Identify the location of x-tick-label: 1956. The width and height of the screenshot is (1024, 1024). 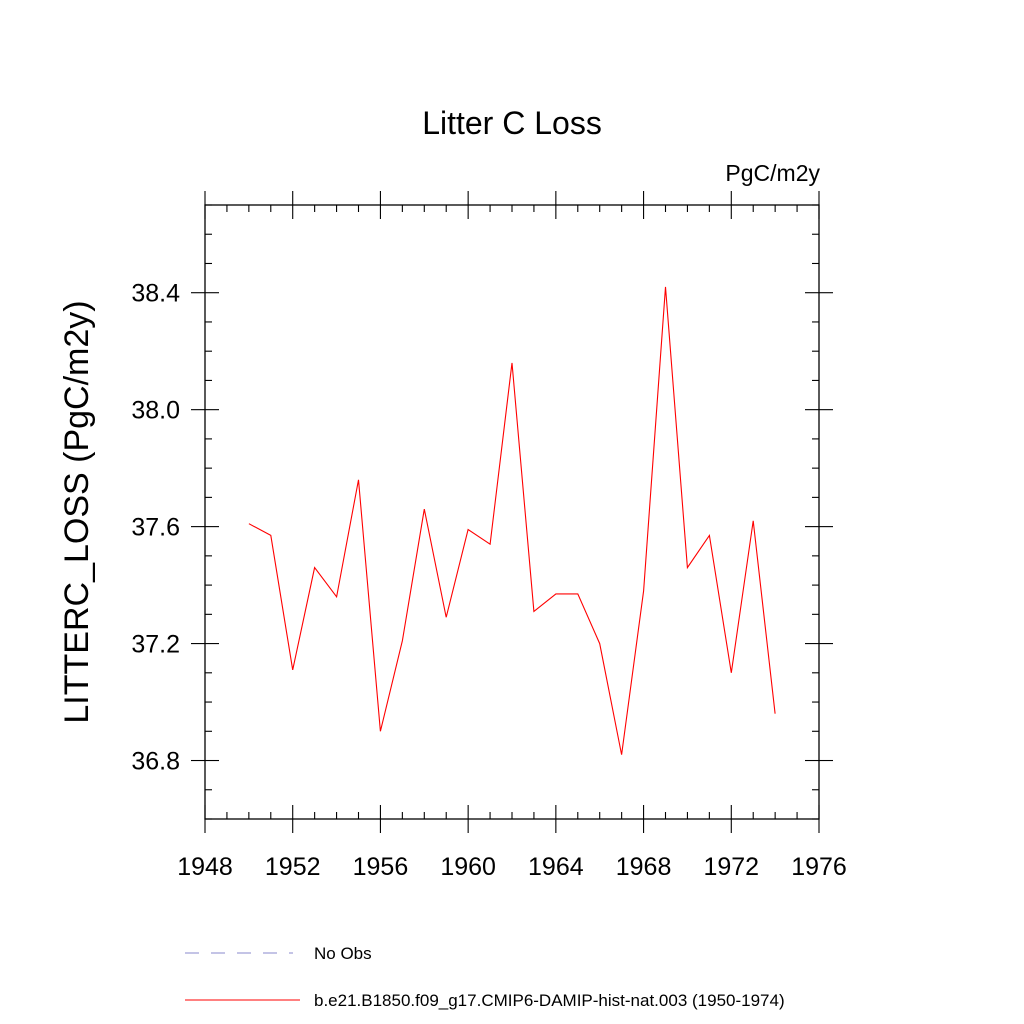
(381, 867).